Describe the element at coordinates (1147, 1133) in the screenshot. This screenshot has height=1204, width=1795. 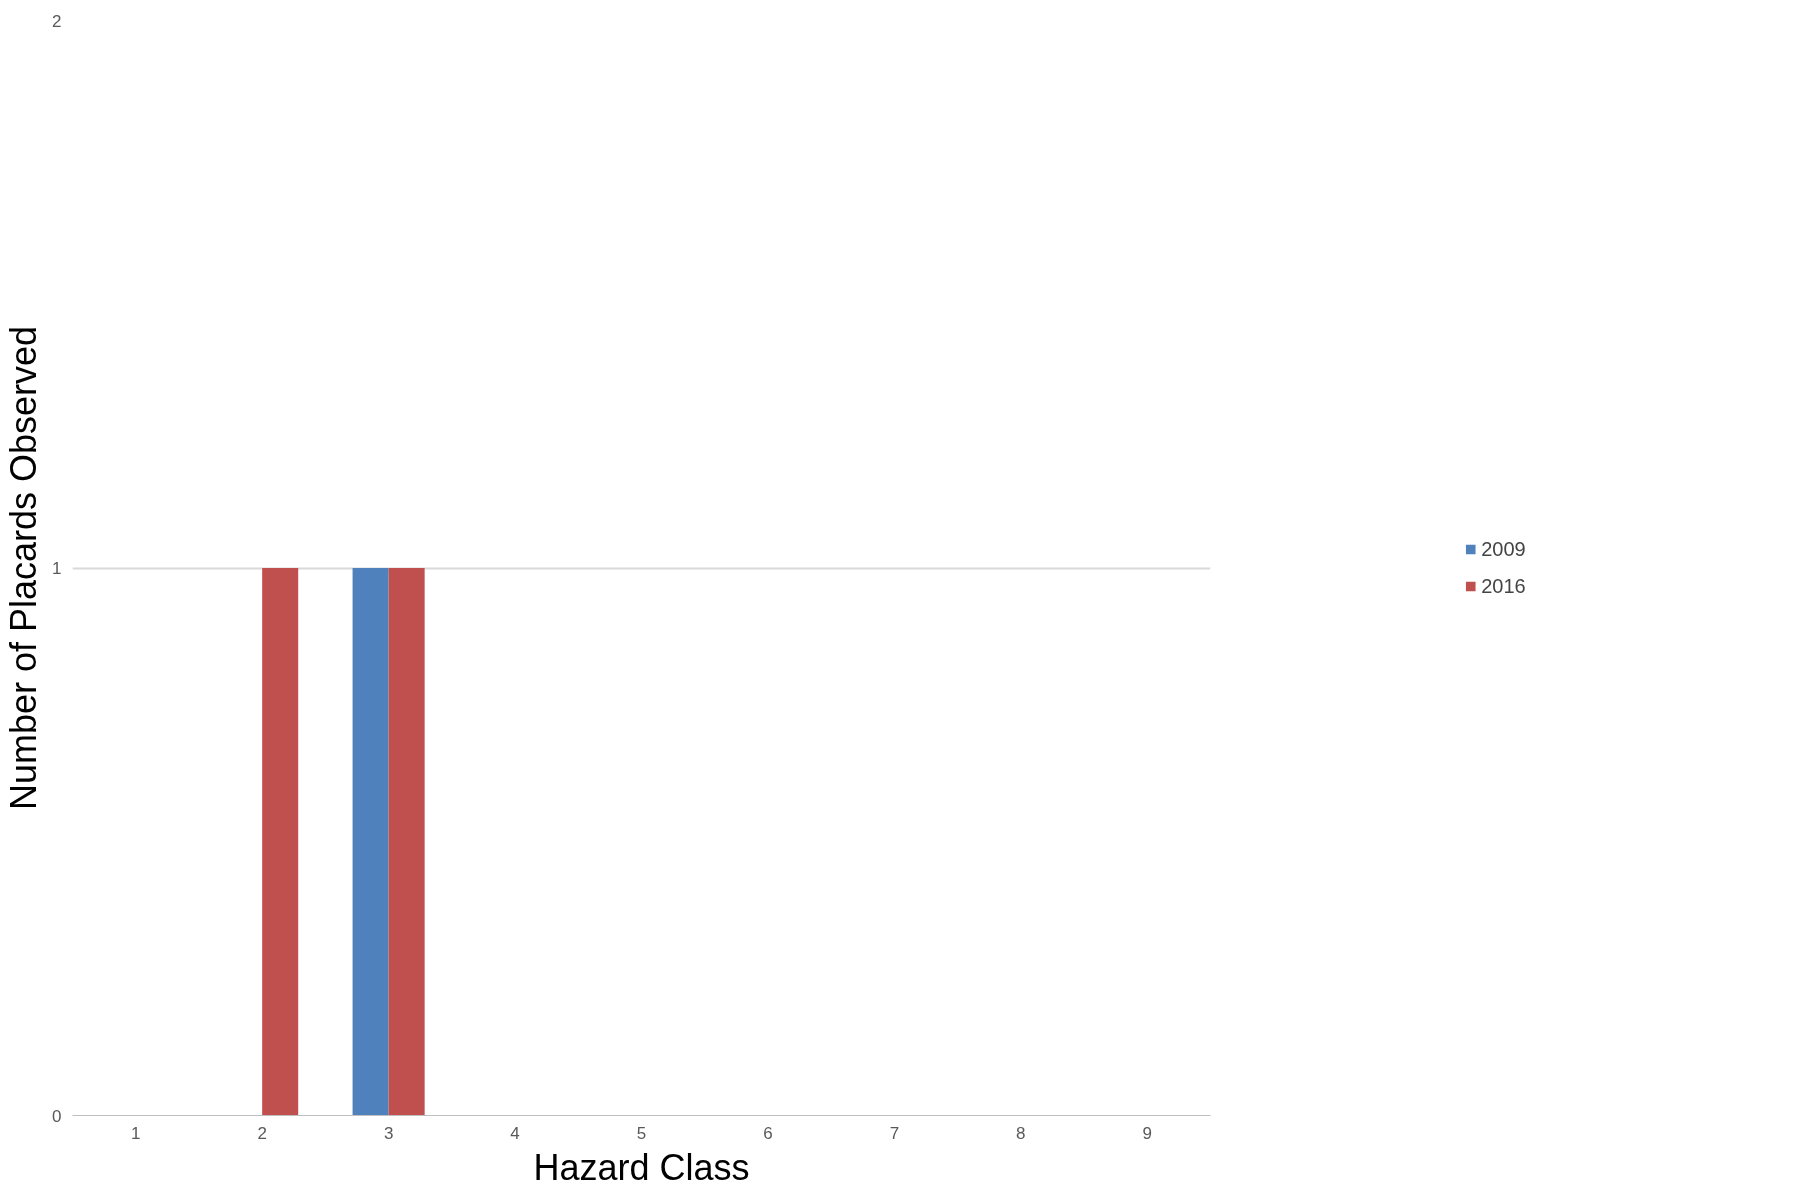
I see `x-tick-label: 9` at that location.